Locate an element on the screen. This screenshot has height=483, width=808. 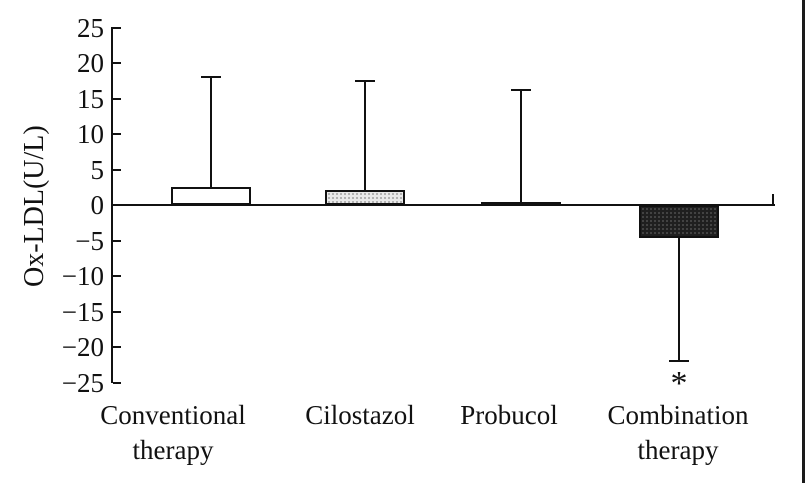
y-tick-label: −5 is located at coordinates (89, 240).